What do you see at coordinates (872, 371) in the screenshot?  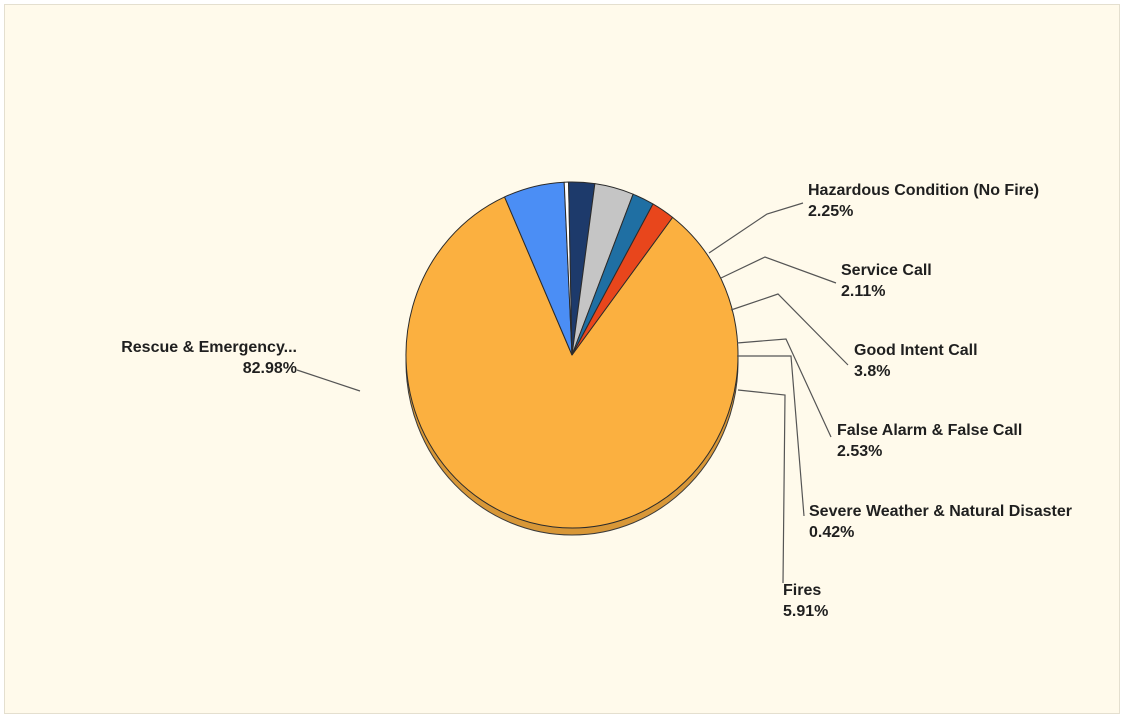 I see `slice-value-3: 3.8%` at bounding box center [872, 371].